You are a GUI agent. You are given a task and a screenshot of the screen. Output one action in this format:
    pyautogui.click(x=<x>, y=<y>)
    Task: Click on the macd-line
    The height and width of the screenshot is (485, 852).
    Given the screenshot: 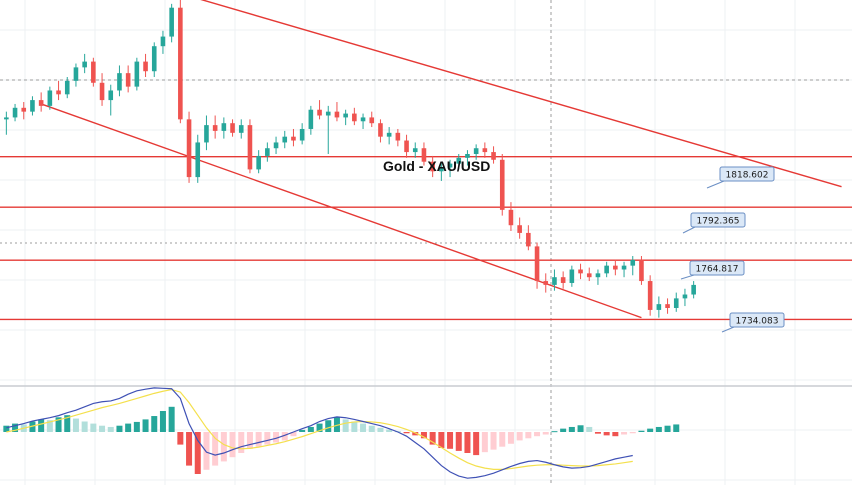 What is the action you would take?
    pyautogui.click(x=319, y=433)
    